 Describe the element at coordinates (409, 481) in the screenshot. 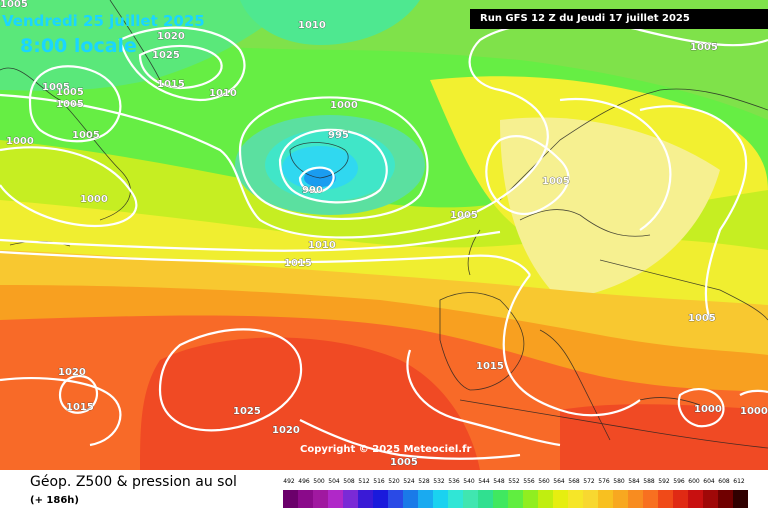

I see `scale-value-label: 524` at that location.